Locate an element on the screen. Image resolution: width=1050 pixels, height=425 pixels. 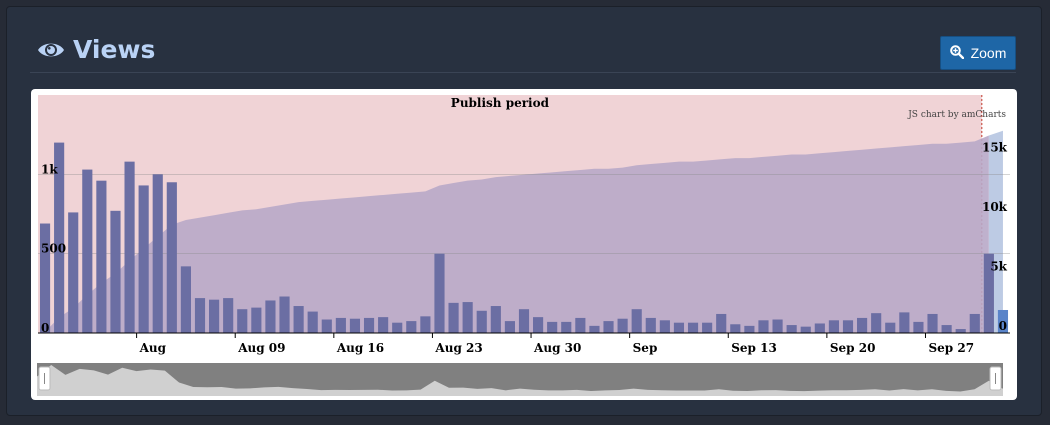
y-right-tick-label: 10k is located at coordinates (995, 207).